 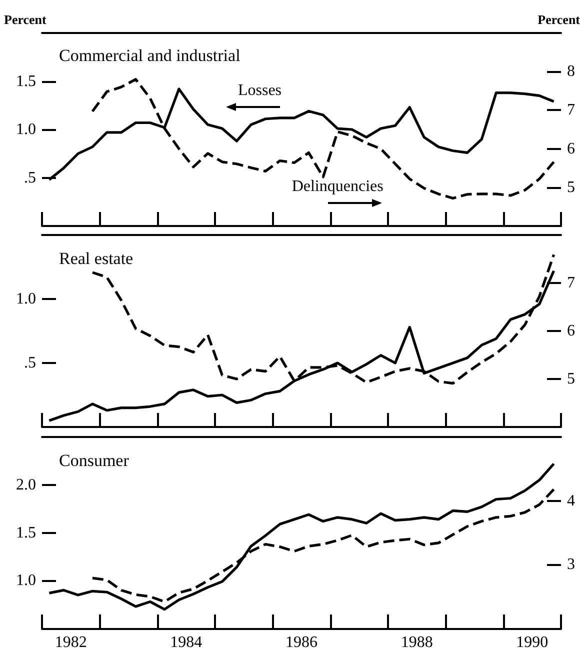 What do you see at coordinates (70, 642) in the screenshot?
I see `x-tick-label: 1982` at bounding box center [70, 642].